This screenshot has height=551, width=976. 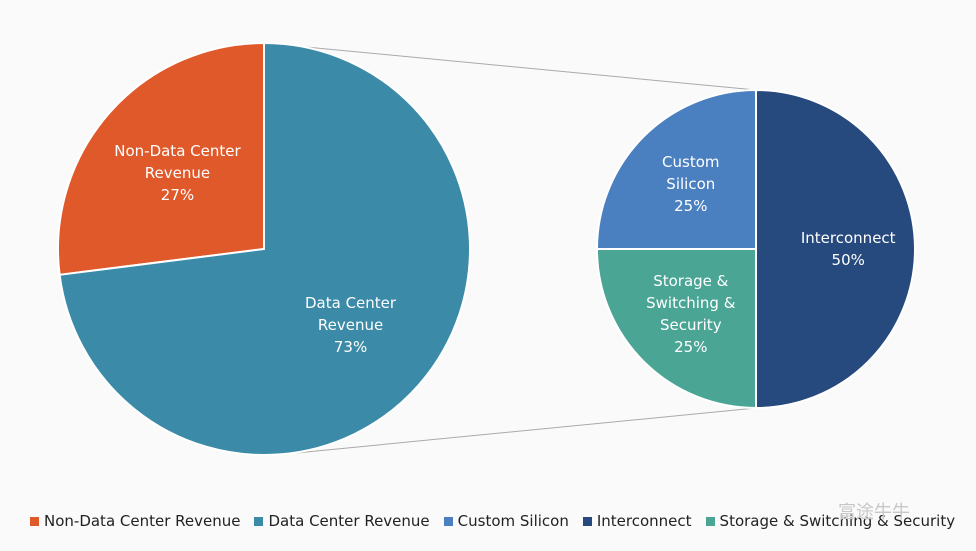 I want to click on slice-category: Data Center Revenue, so click(x=350, y=314).